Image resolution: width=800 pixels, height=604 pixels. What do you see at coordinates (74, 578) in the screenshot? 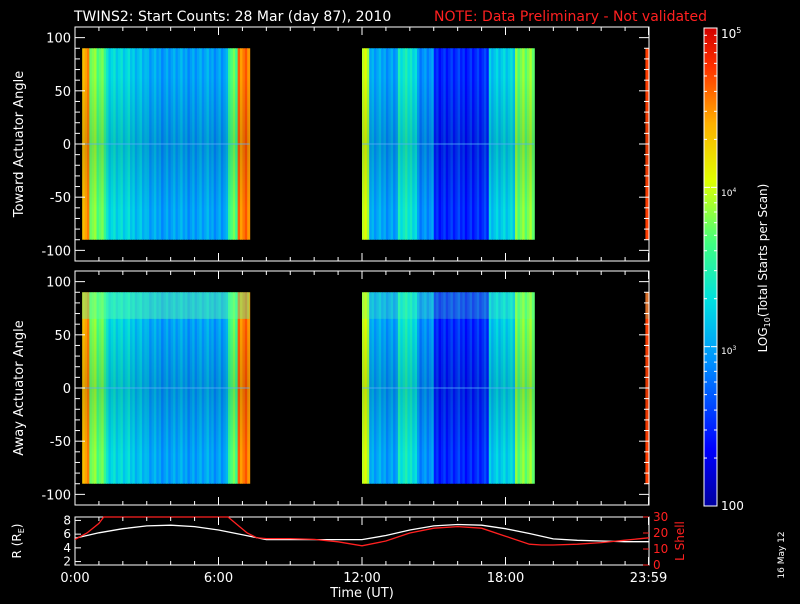
I see `x-tick-label: 0:00` at bounding box center [74, 578].